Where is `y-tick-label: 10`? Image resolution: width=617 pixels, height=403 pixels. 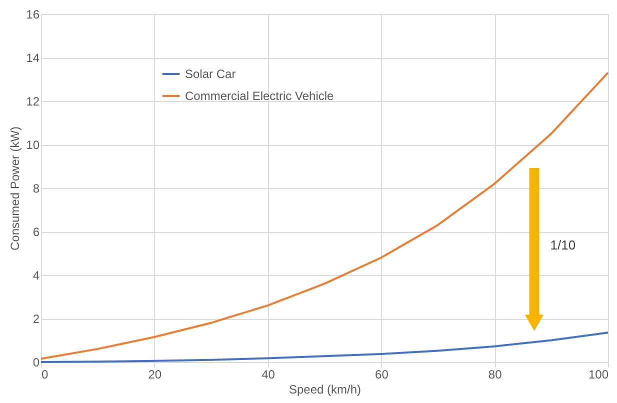 y-tick-label: 10 is located at coordinates (33, 145).